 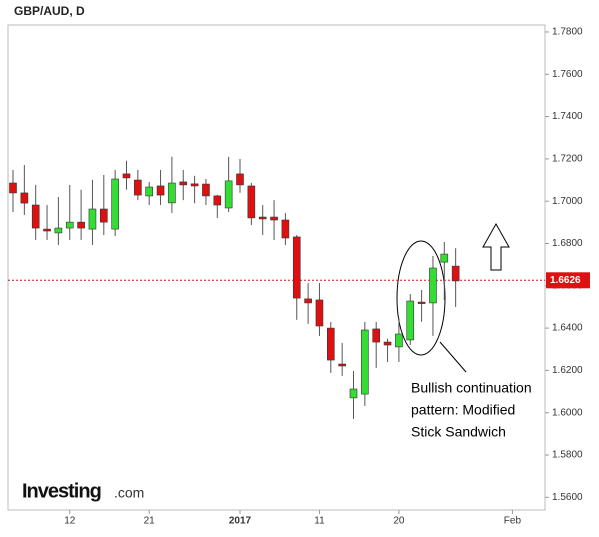 What do you see at coordinates (453, 357) in the screenshot?
I see `pointer-line` at bounding box center [453, 357].